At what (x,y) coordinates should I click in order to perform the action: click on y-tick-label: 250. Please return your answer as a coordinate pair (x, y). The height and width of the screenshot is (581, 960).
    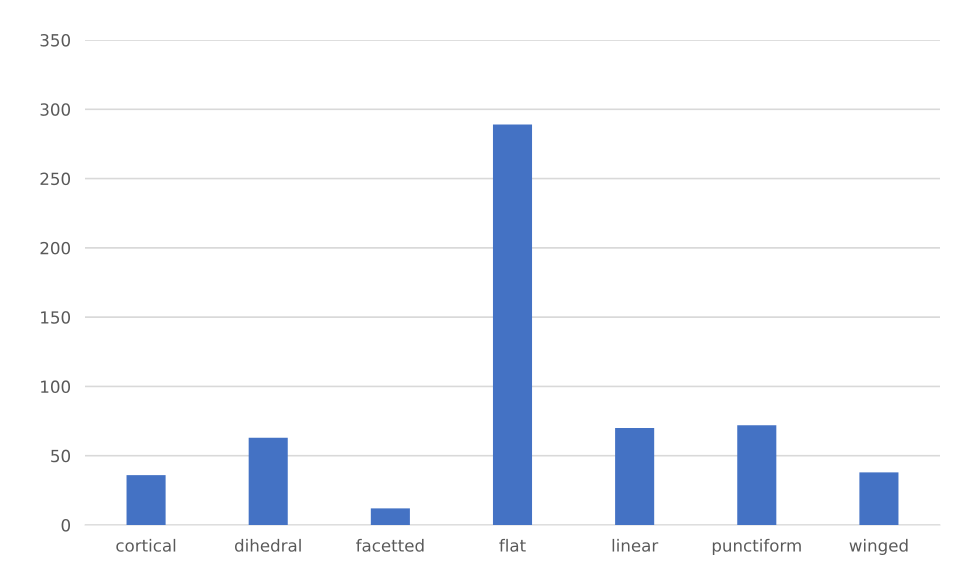
    Looking at the image, I should click on (55, 179).